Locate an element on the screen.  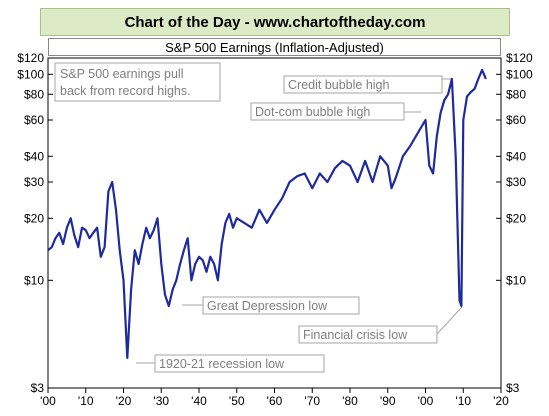
credit-bubble-label: Credit bubble high is located at coordinates (339, 85).